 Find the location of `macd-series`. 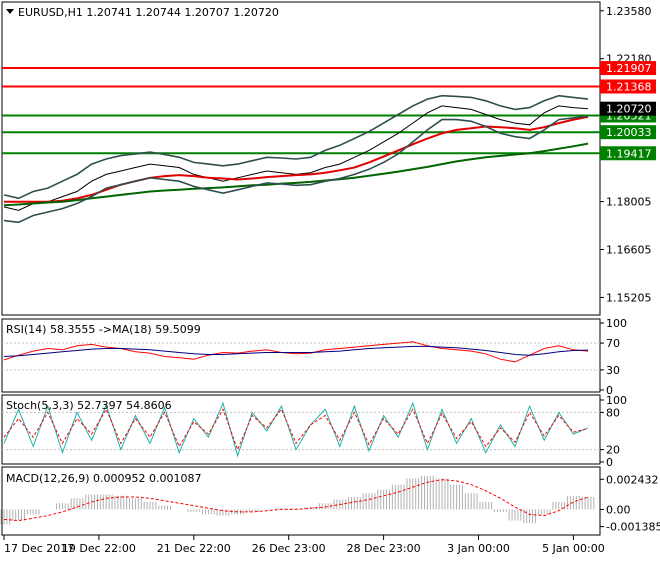

macd-series is located at coordinates (297, 500).